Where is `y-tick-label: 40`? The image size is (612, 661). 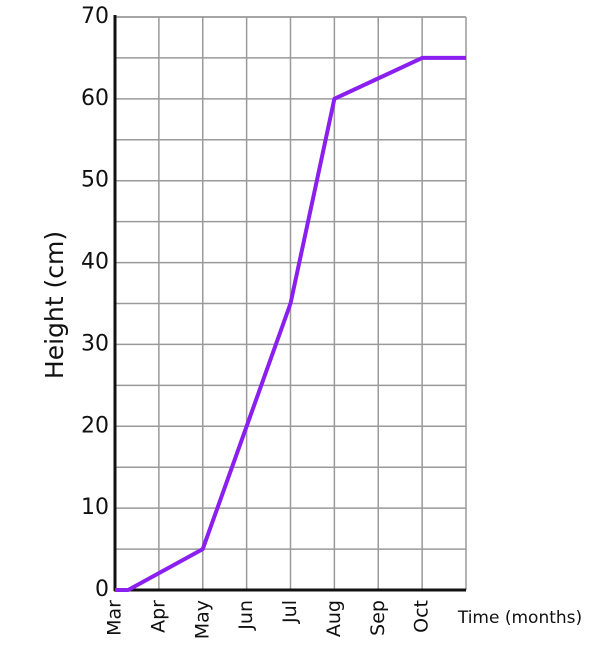 y-tick-label: 40 is located at coordinates (95, 262).